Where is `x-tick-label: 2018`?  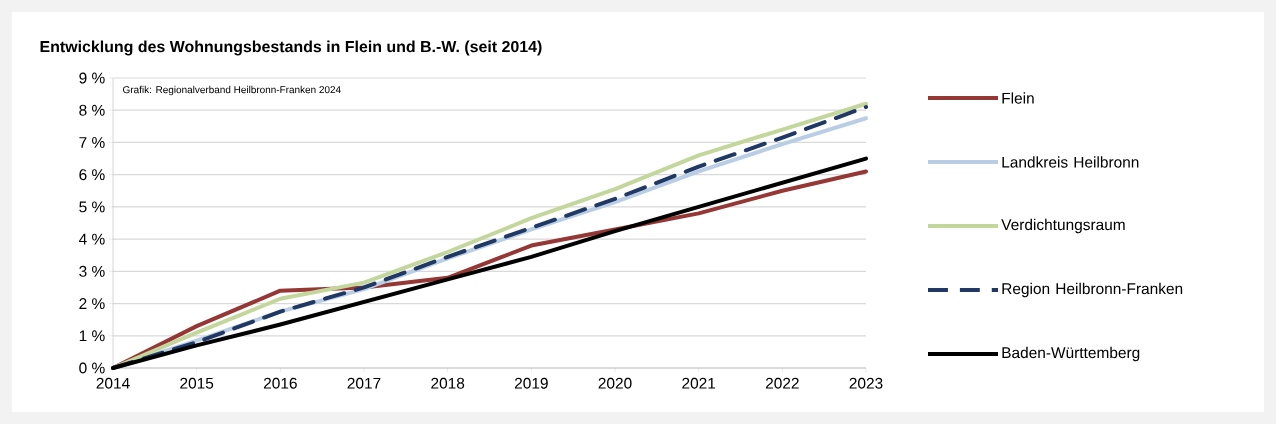
x-tick-label: 2018 is located at coordinates (448, 383).